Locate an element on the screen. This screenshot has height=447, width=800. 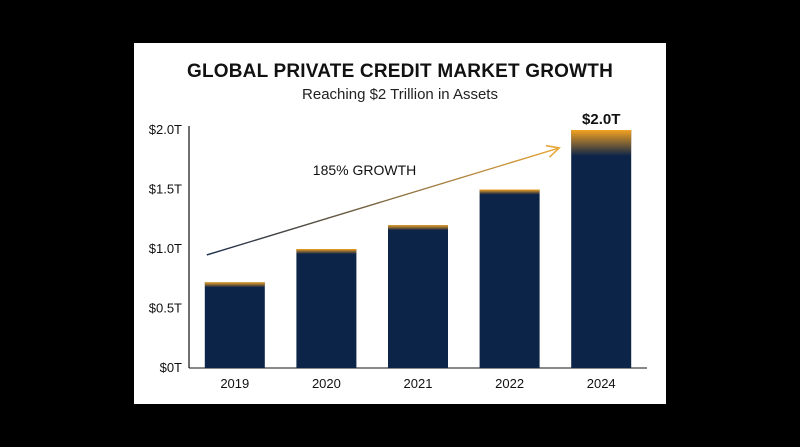
y-tick-label: $0T is located at coordinates (171, 367).